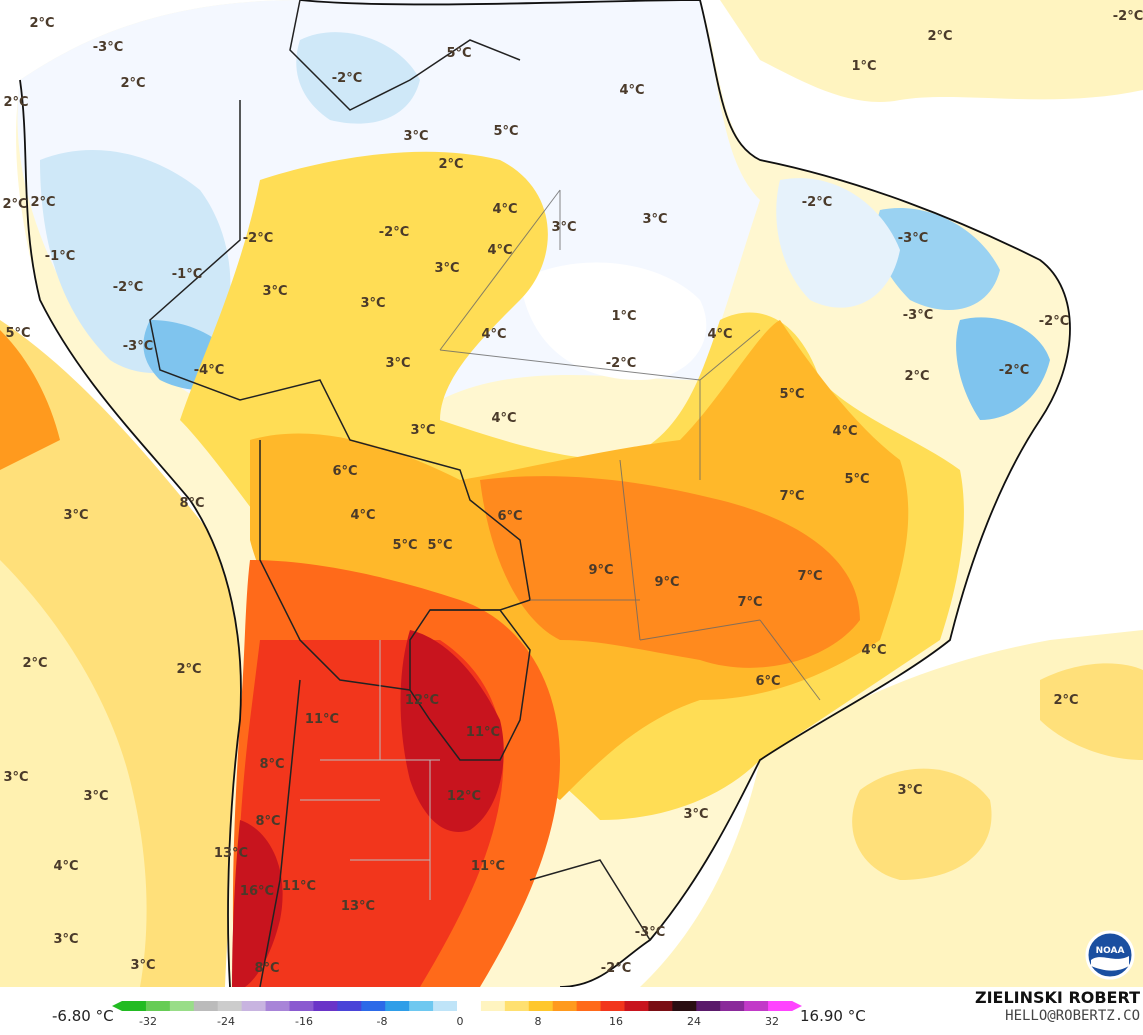 Image resolution: width=1143 pixels, height=1035 pixels. What do you see at coordinates (335, 565) in the screenshot?
I see `border-bolivia` at bounding box center [335, 565].